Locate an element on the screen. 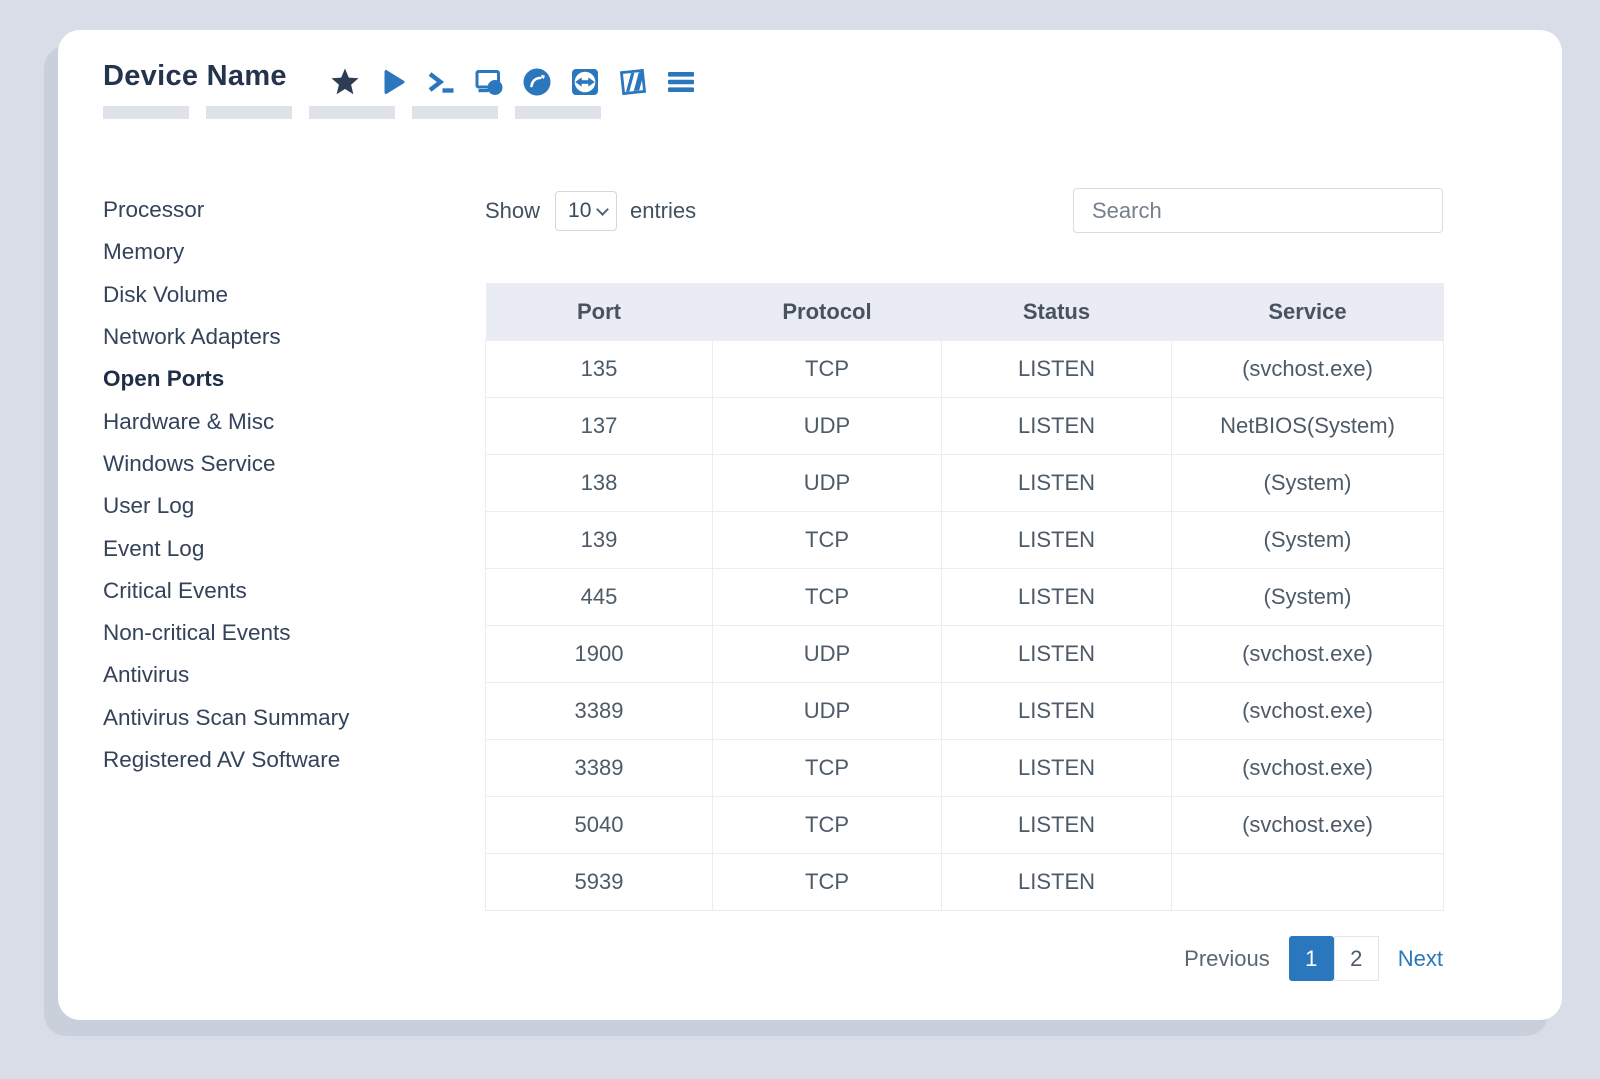 The height and width of the screenshot is (1079, 1600). table-cell: 5939 is located at coordinates (599, 882).